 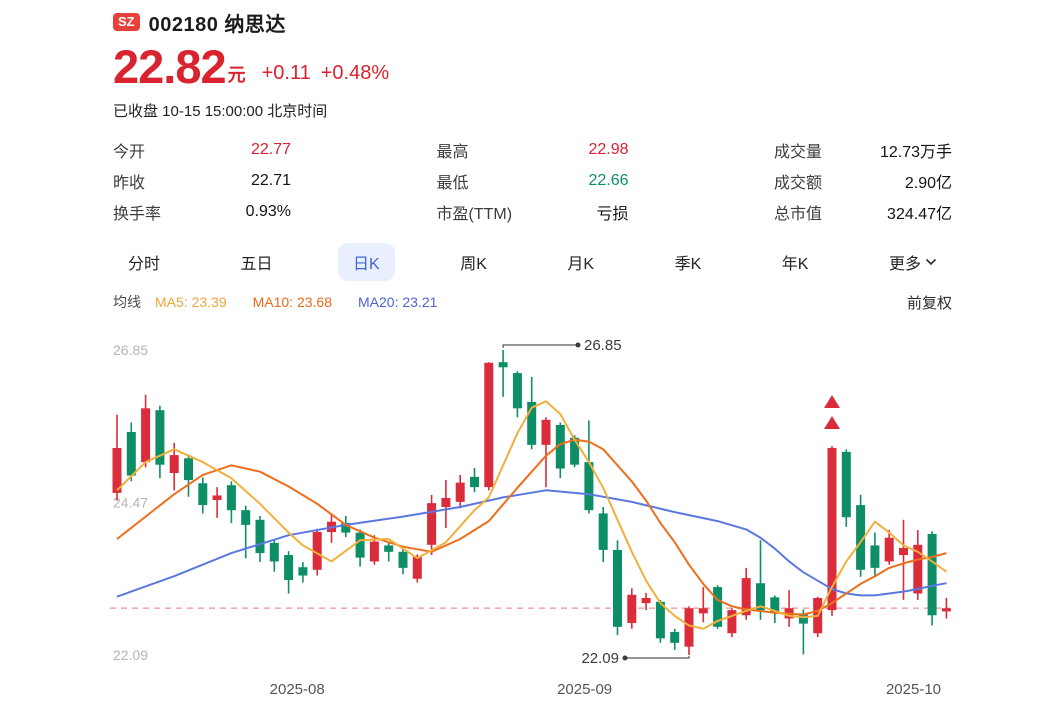 I want to click on ma20-line, so click(x=531, y=543).